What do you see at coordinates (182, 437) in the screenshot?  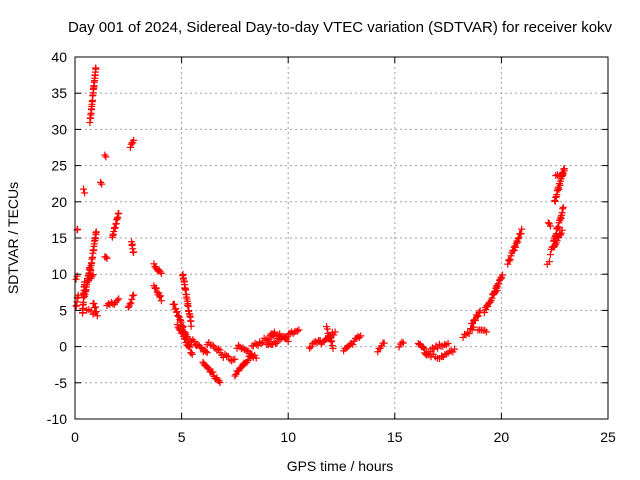 I see `x-tick-label: 5` at bounding box center [182, 437].